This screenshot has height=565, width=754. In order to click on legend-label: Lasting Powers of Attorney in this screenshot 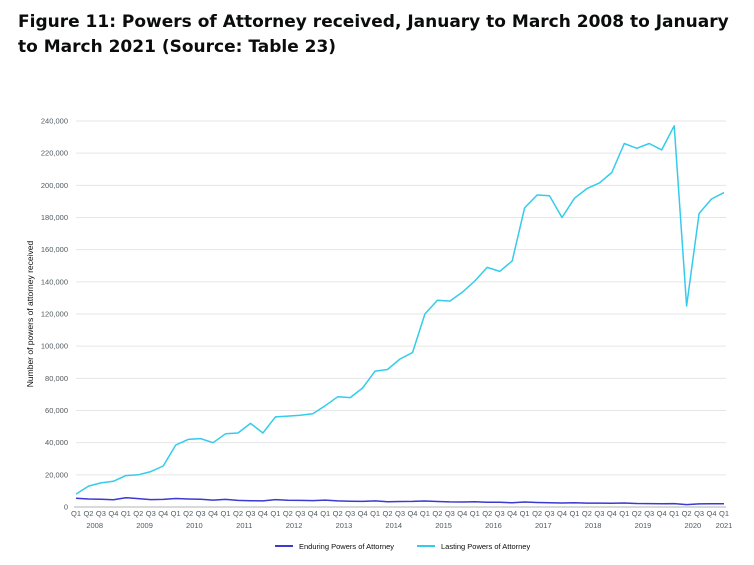, I will do `click(485, 546)`.